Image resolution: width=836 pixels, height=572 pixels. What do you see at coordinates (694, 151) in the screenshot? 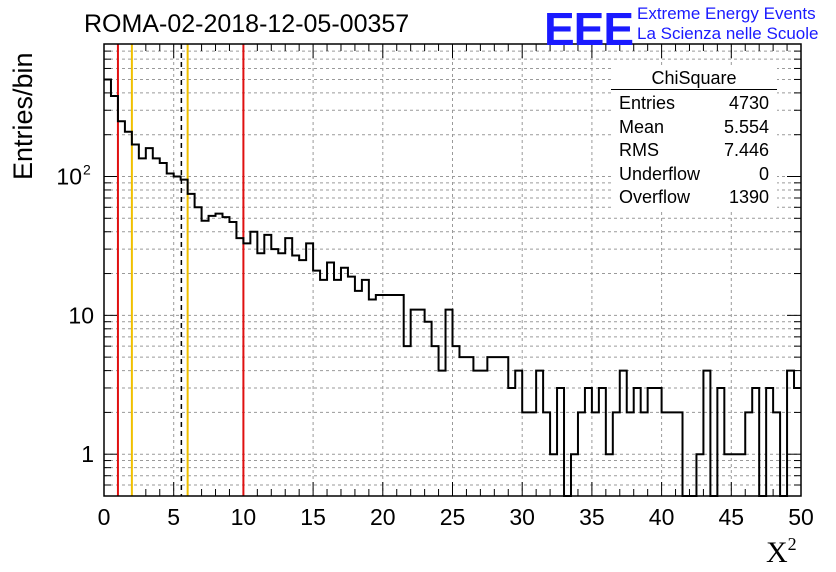
I see `stats-row-rms: RMS 7.446` at bounding box center [694, 151].